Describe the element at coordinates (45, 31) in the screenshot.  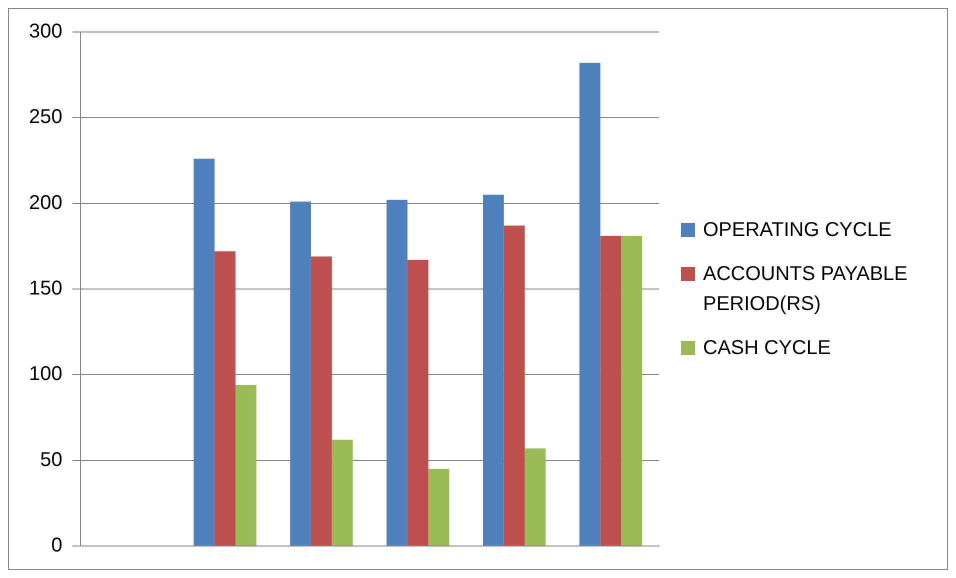
I see `y-tick-label: 300` at that location.